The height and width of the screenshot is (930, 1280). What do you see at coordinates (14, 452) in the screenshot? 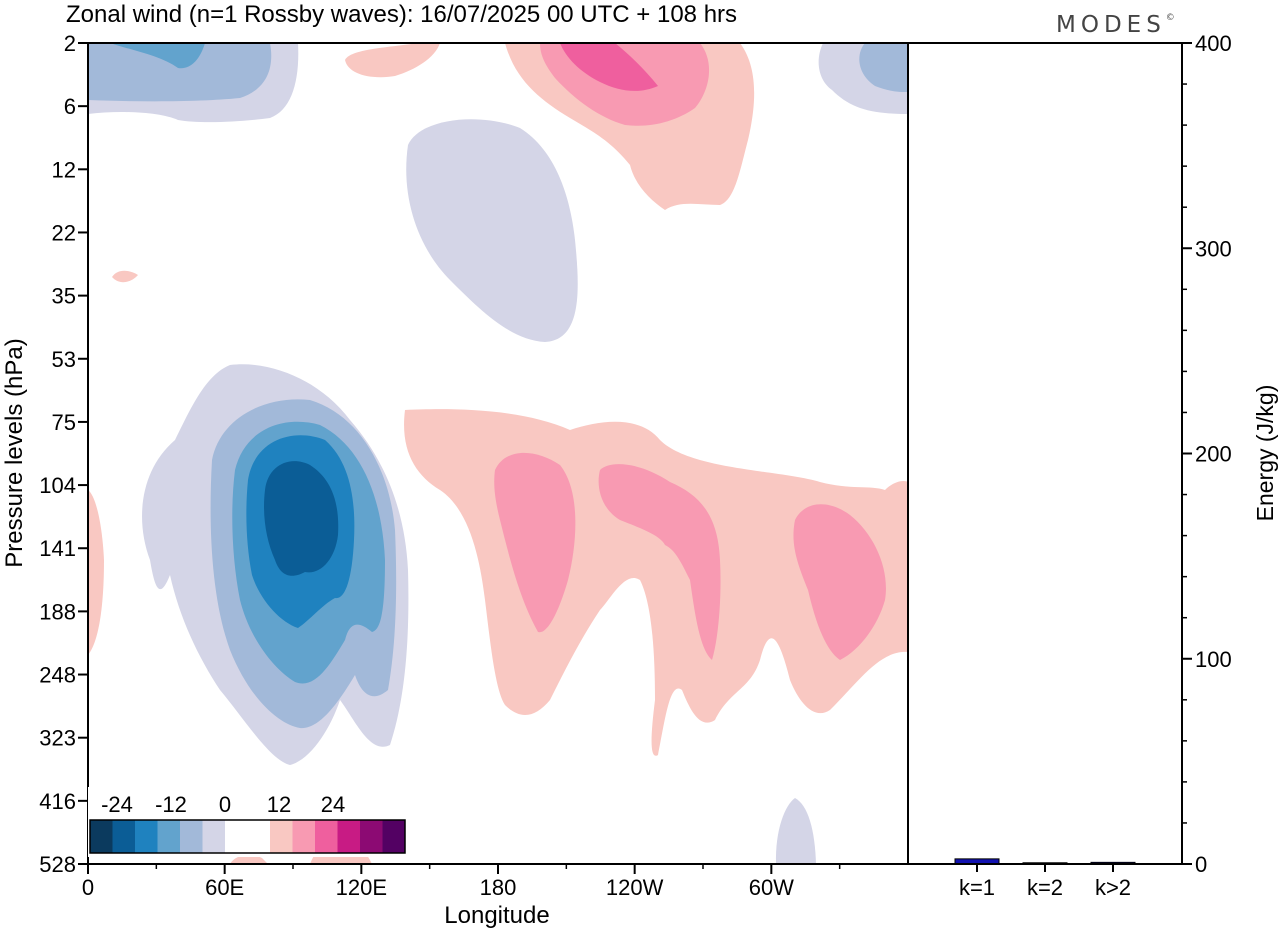
I see `y-axis-label: Pressure levels (hPa)` at bounding box center [14, 452].